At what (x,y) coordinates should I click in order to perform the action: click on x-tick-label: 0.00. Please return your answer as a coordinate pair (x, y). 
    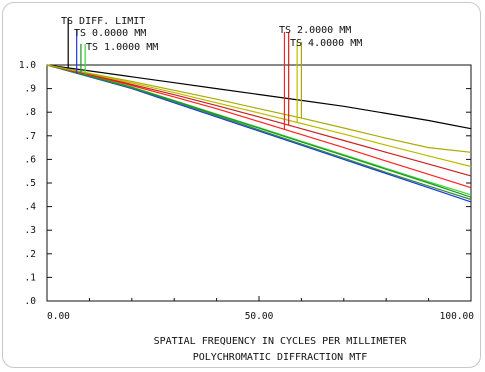
    Looking at the image, I should click on (58, 316).